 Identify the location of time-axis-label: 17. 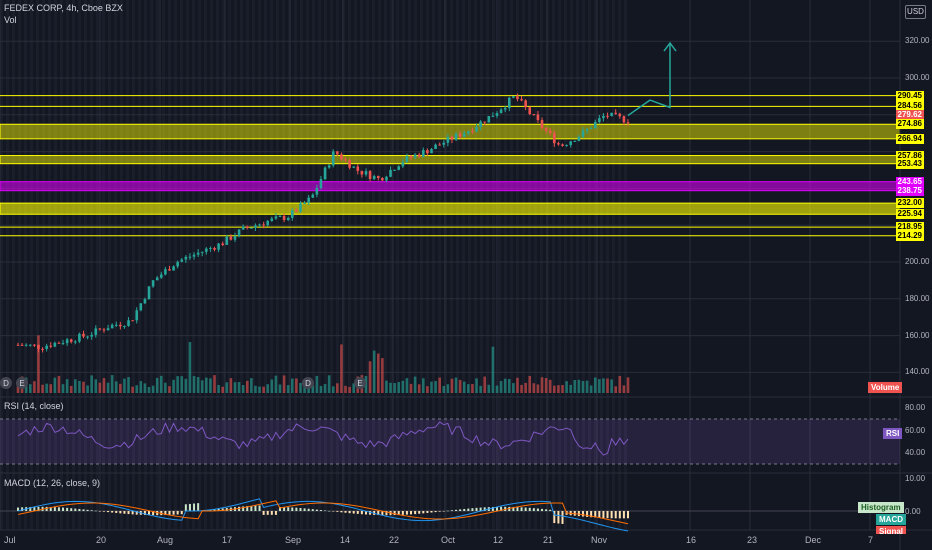
(227, 540).